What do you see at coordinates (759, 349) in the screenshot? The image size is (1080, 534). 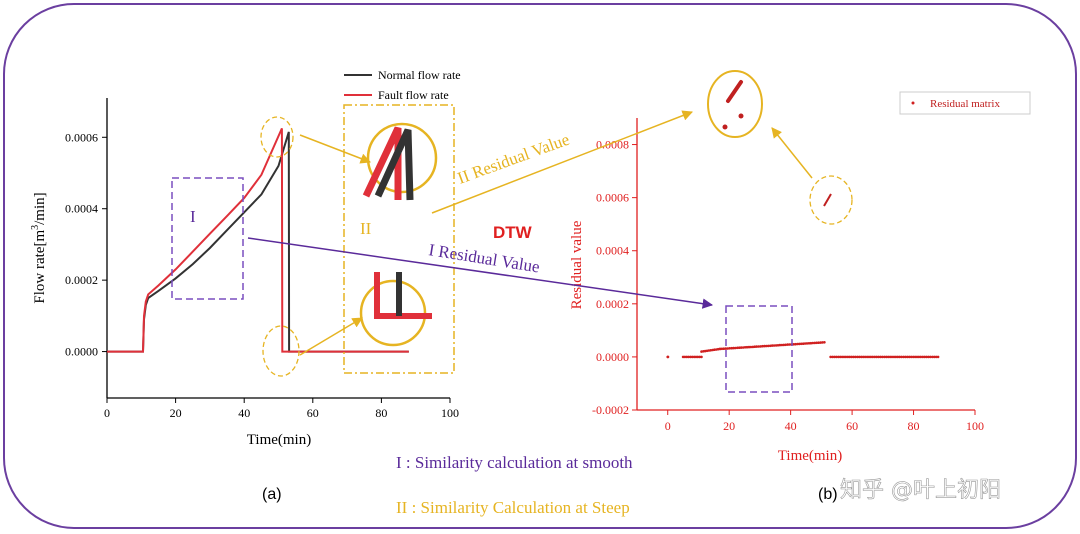 I see `box-residual-i` at bounding box center [759, 349].